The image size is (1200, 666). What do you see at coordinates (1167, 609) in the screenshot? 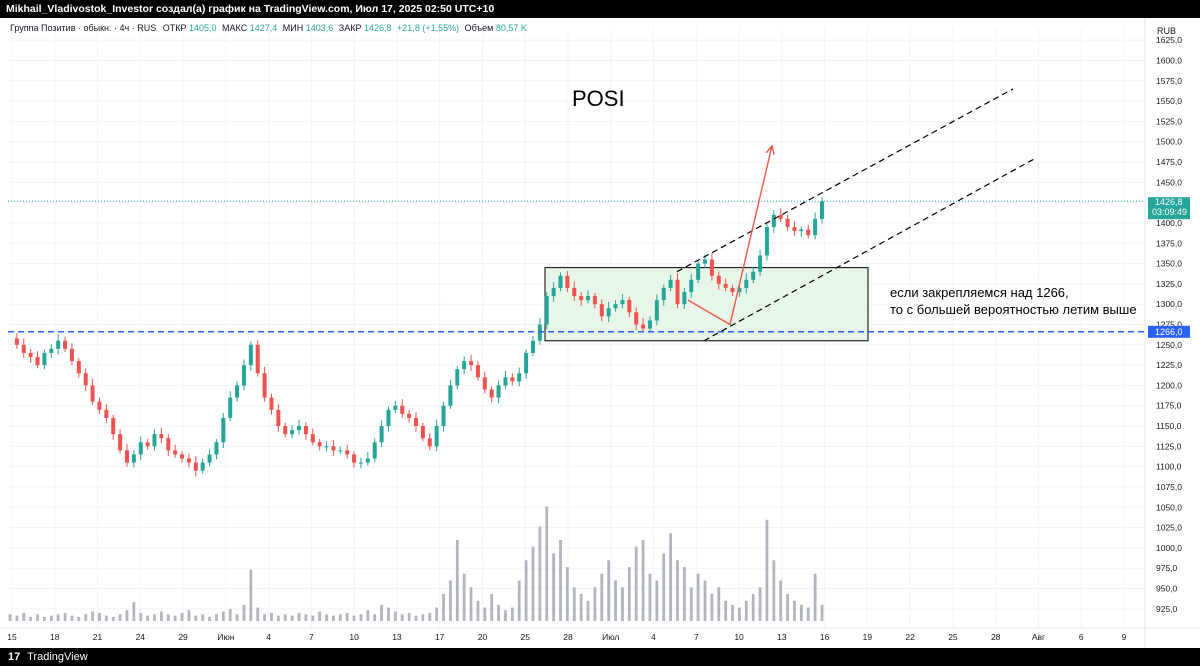
I see `price-tick-label: 925,0` at bounding box center [1167, 609].